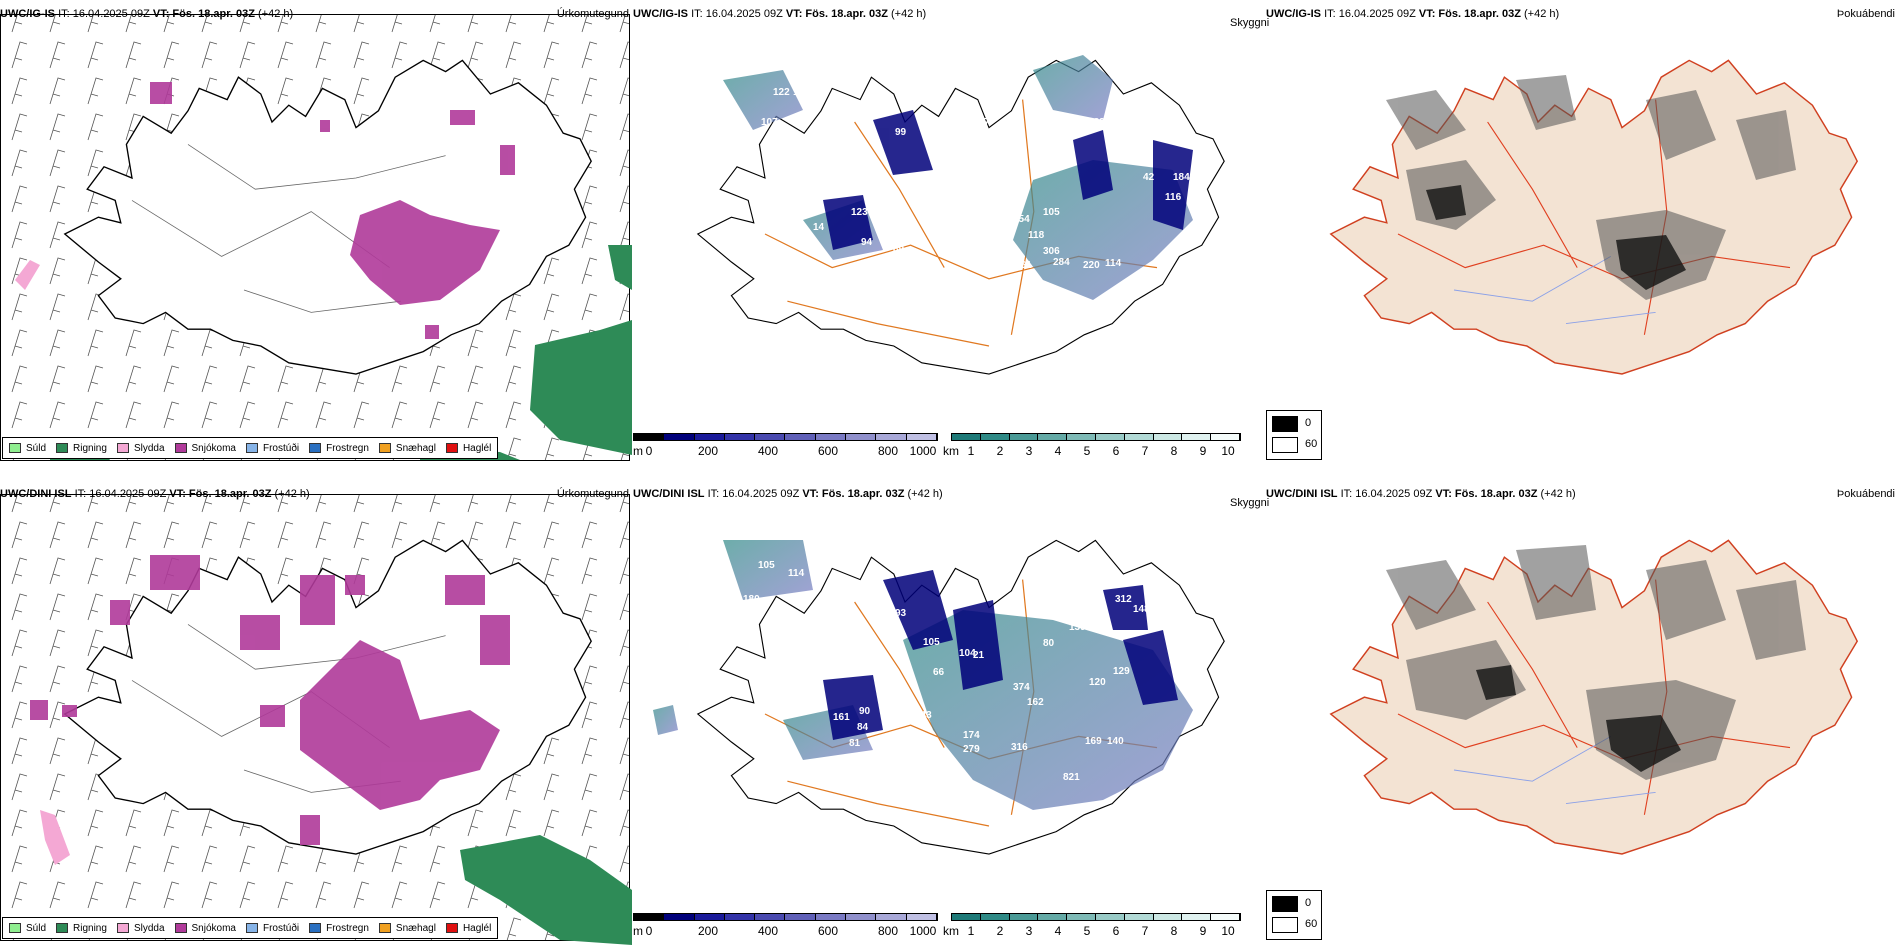 Image resolution: width=1900 pixels, height=950 pixels. What do you see at coordinates (1021, 219) in the screenshot?
I see `svg-text: 754` at bounding box center [1021, 219].